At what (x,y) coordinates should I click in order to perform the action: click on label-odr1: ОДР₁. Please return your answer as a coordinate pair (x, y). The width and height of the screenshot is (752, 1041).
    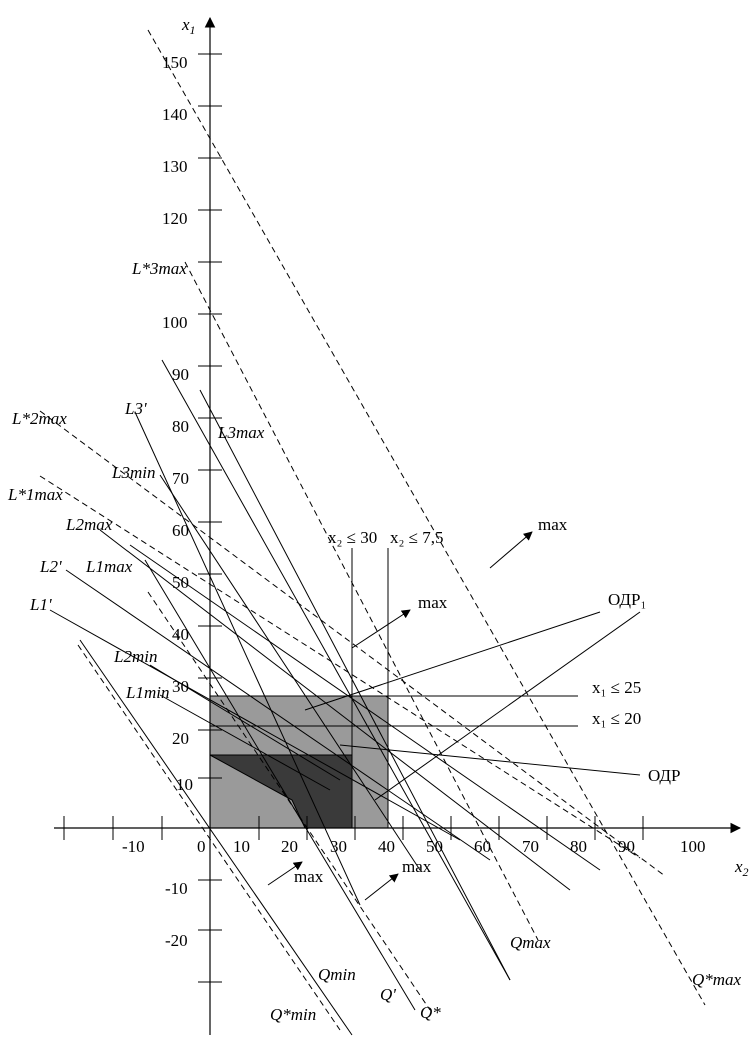
    Looking at the image, I should click on (627, 599).